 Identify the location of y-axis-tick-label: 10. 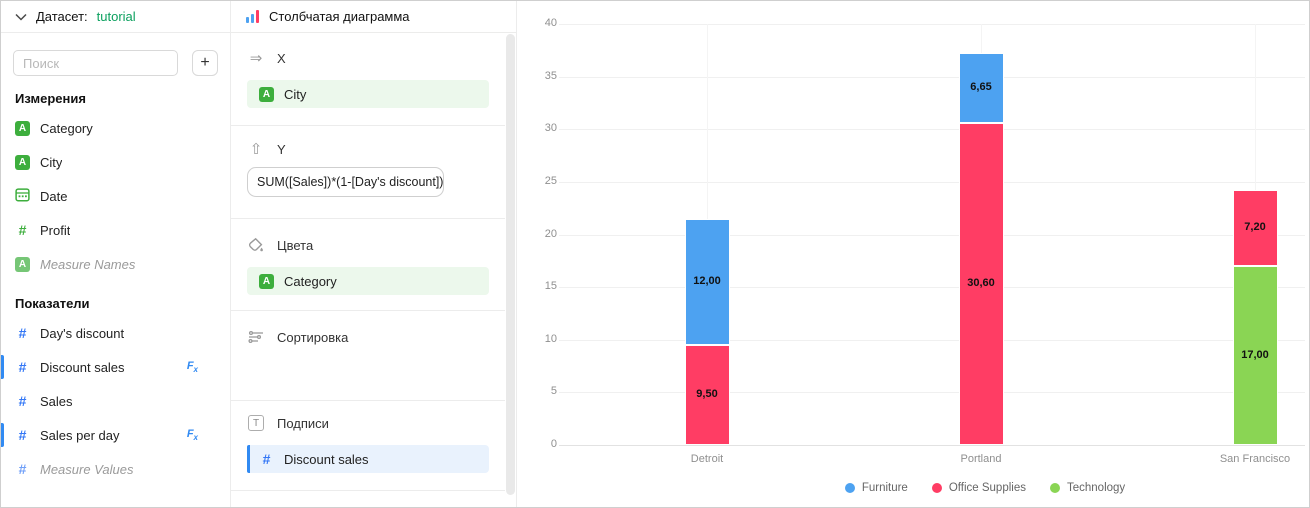
(550, 338).